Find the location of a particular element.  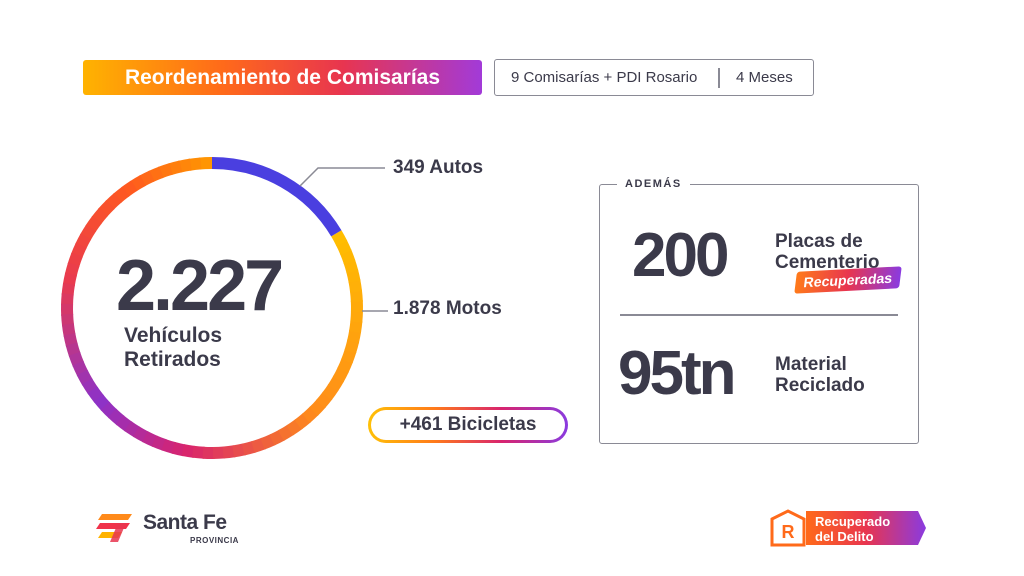

recuperado-badge: R is located at coordinates (848, 528).